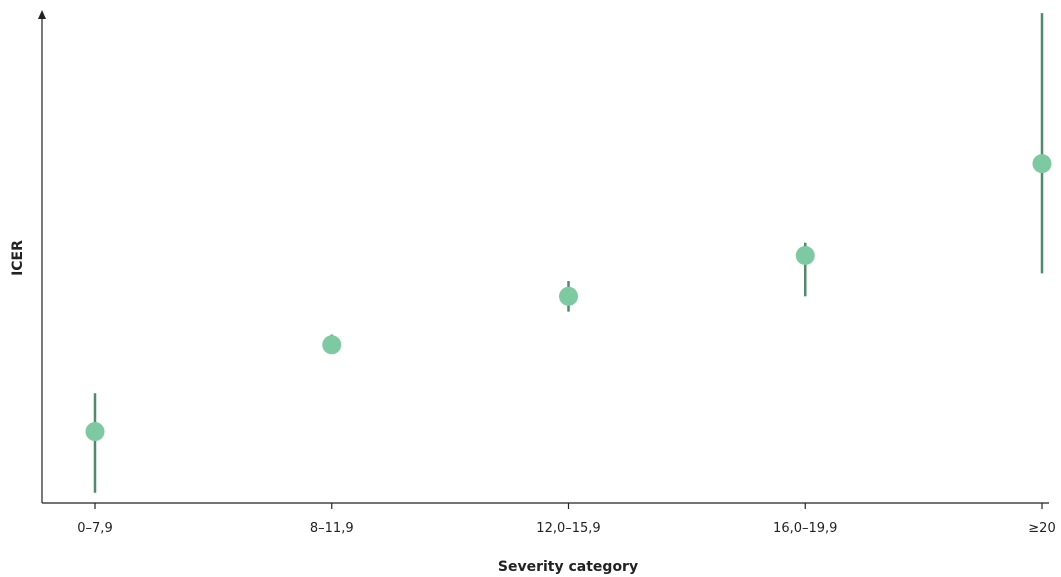  Describe the element at coordinates (94, 528) in the screenshot. I see `x-tick-label-0: 0–7,9` at that location.